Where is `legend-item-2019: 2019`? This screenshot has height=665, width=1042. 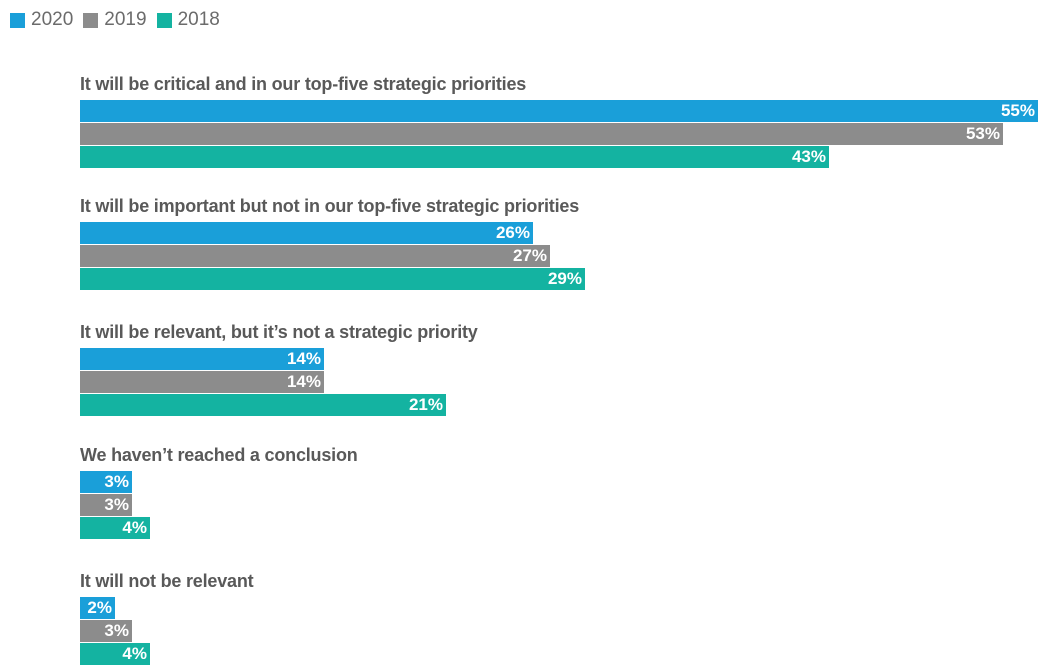
legend-item-2019: 2019 is located at coordinates (115, 20).